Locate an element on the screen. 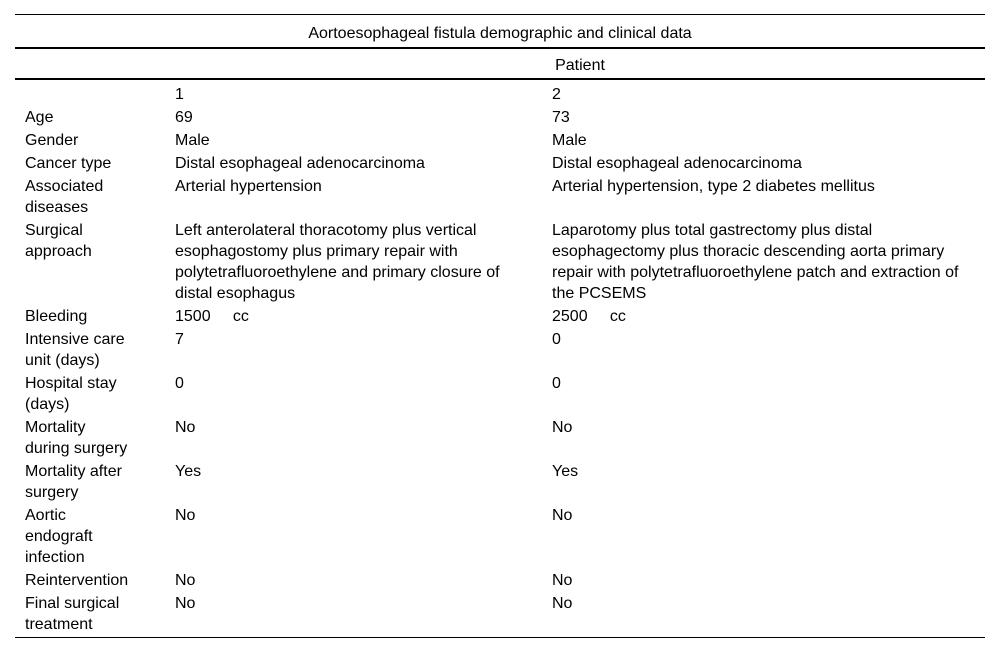  patient-1-value: 1500 cc is located at coordinates (212, 316).